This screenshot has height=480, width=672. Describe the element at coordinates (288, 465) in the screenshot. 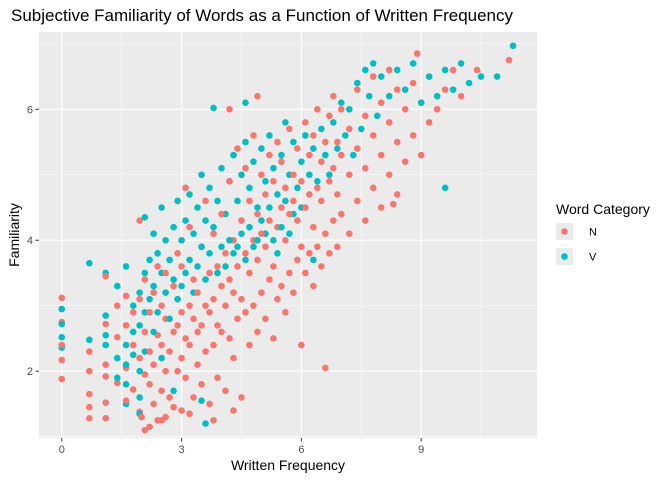

I see `x-axis-title: Written Frequency` at that location.